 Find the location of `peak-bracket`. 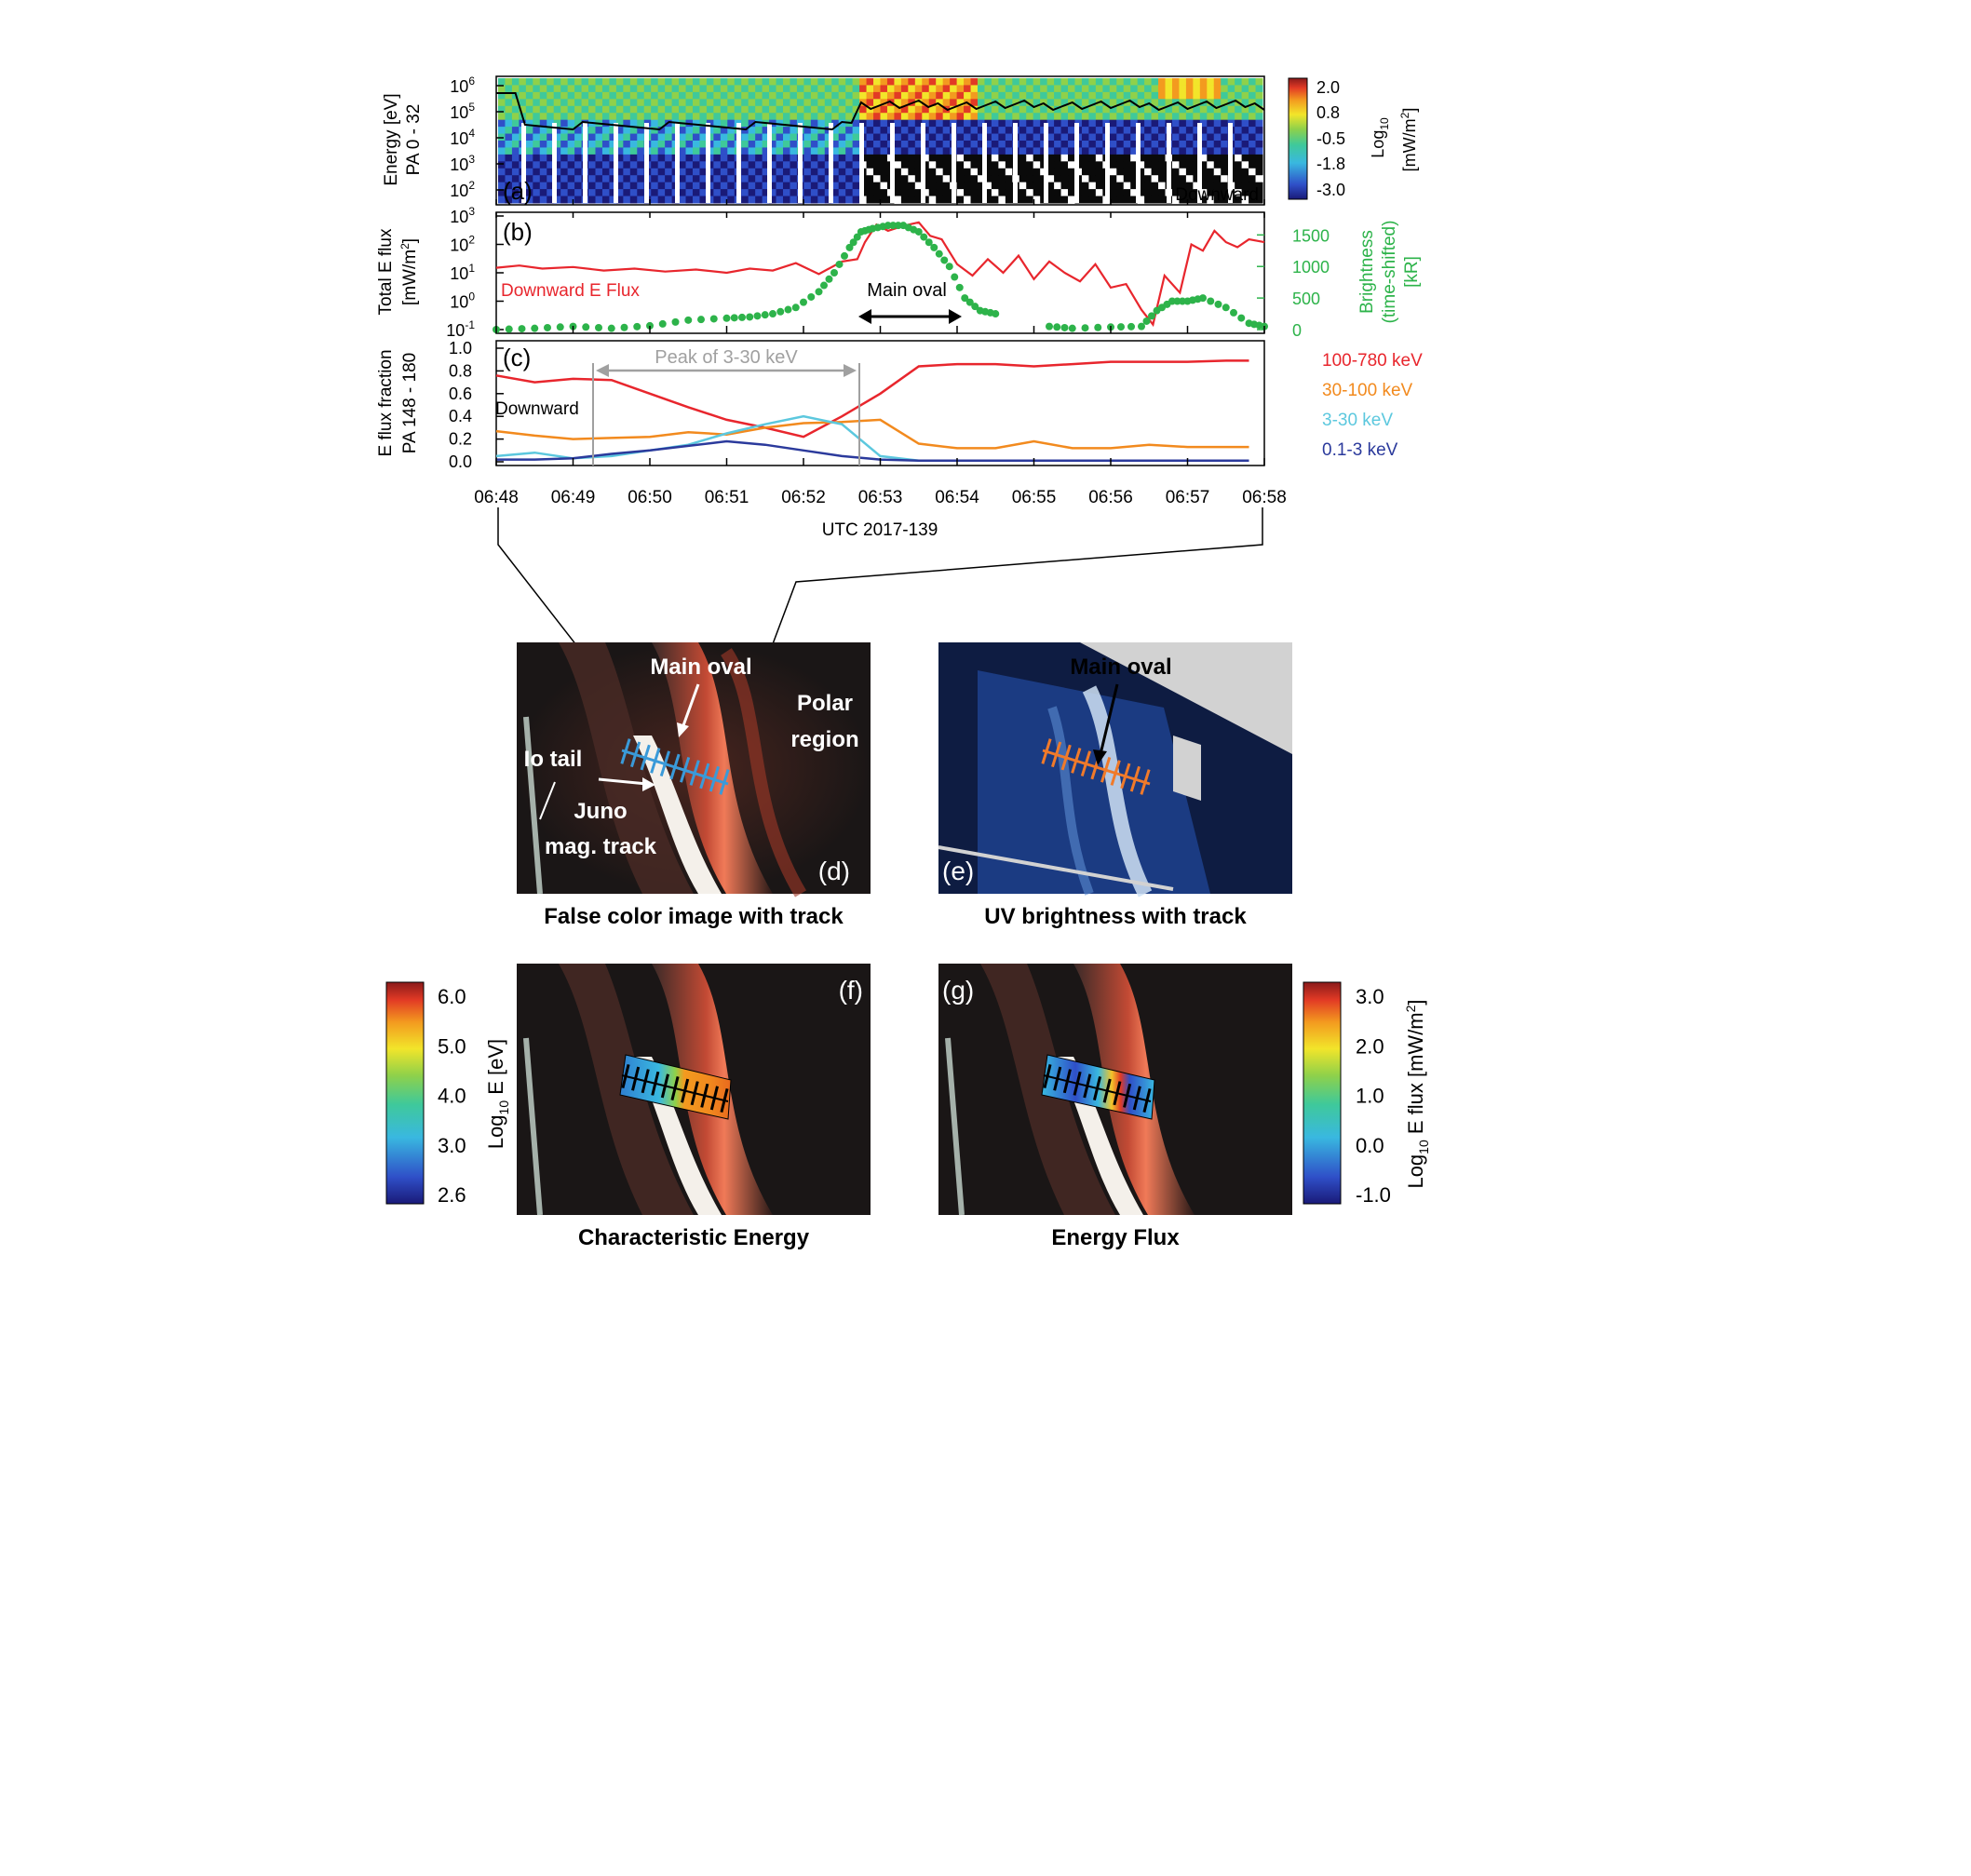

peak-bracket is located at coordinates (726, 414).